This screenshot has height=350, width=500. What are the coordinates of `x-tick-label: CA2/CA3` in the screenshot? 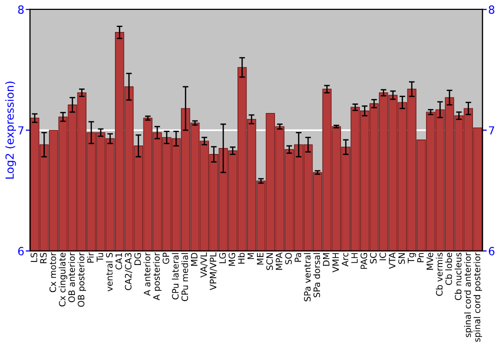 It's located at (128, 271).